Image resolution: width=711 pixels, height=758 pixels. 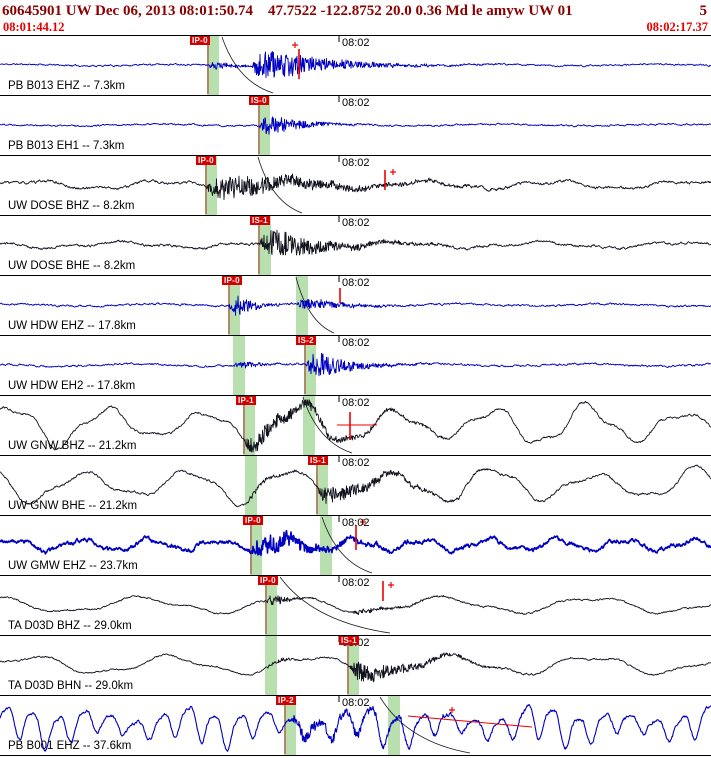 I want to click on station-label: TA D03D BHN -- 29.0km, so click(x=71, y=686).